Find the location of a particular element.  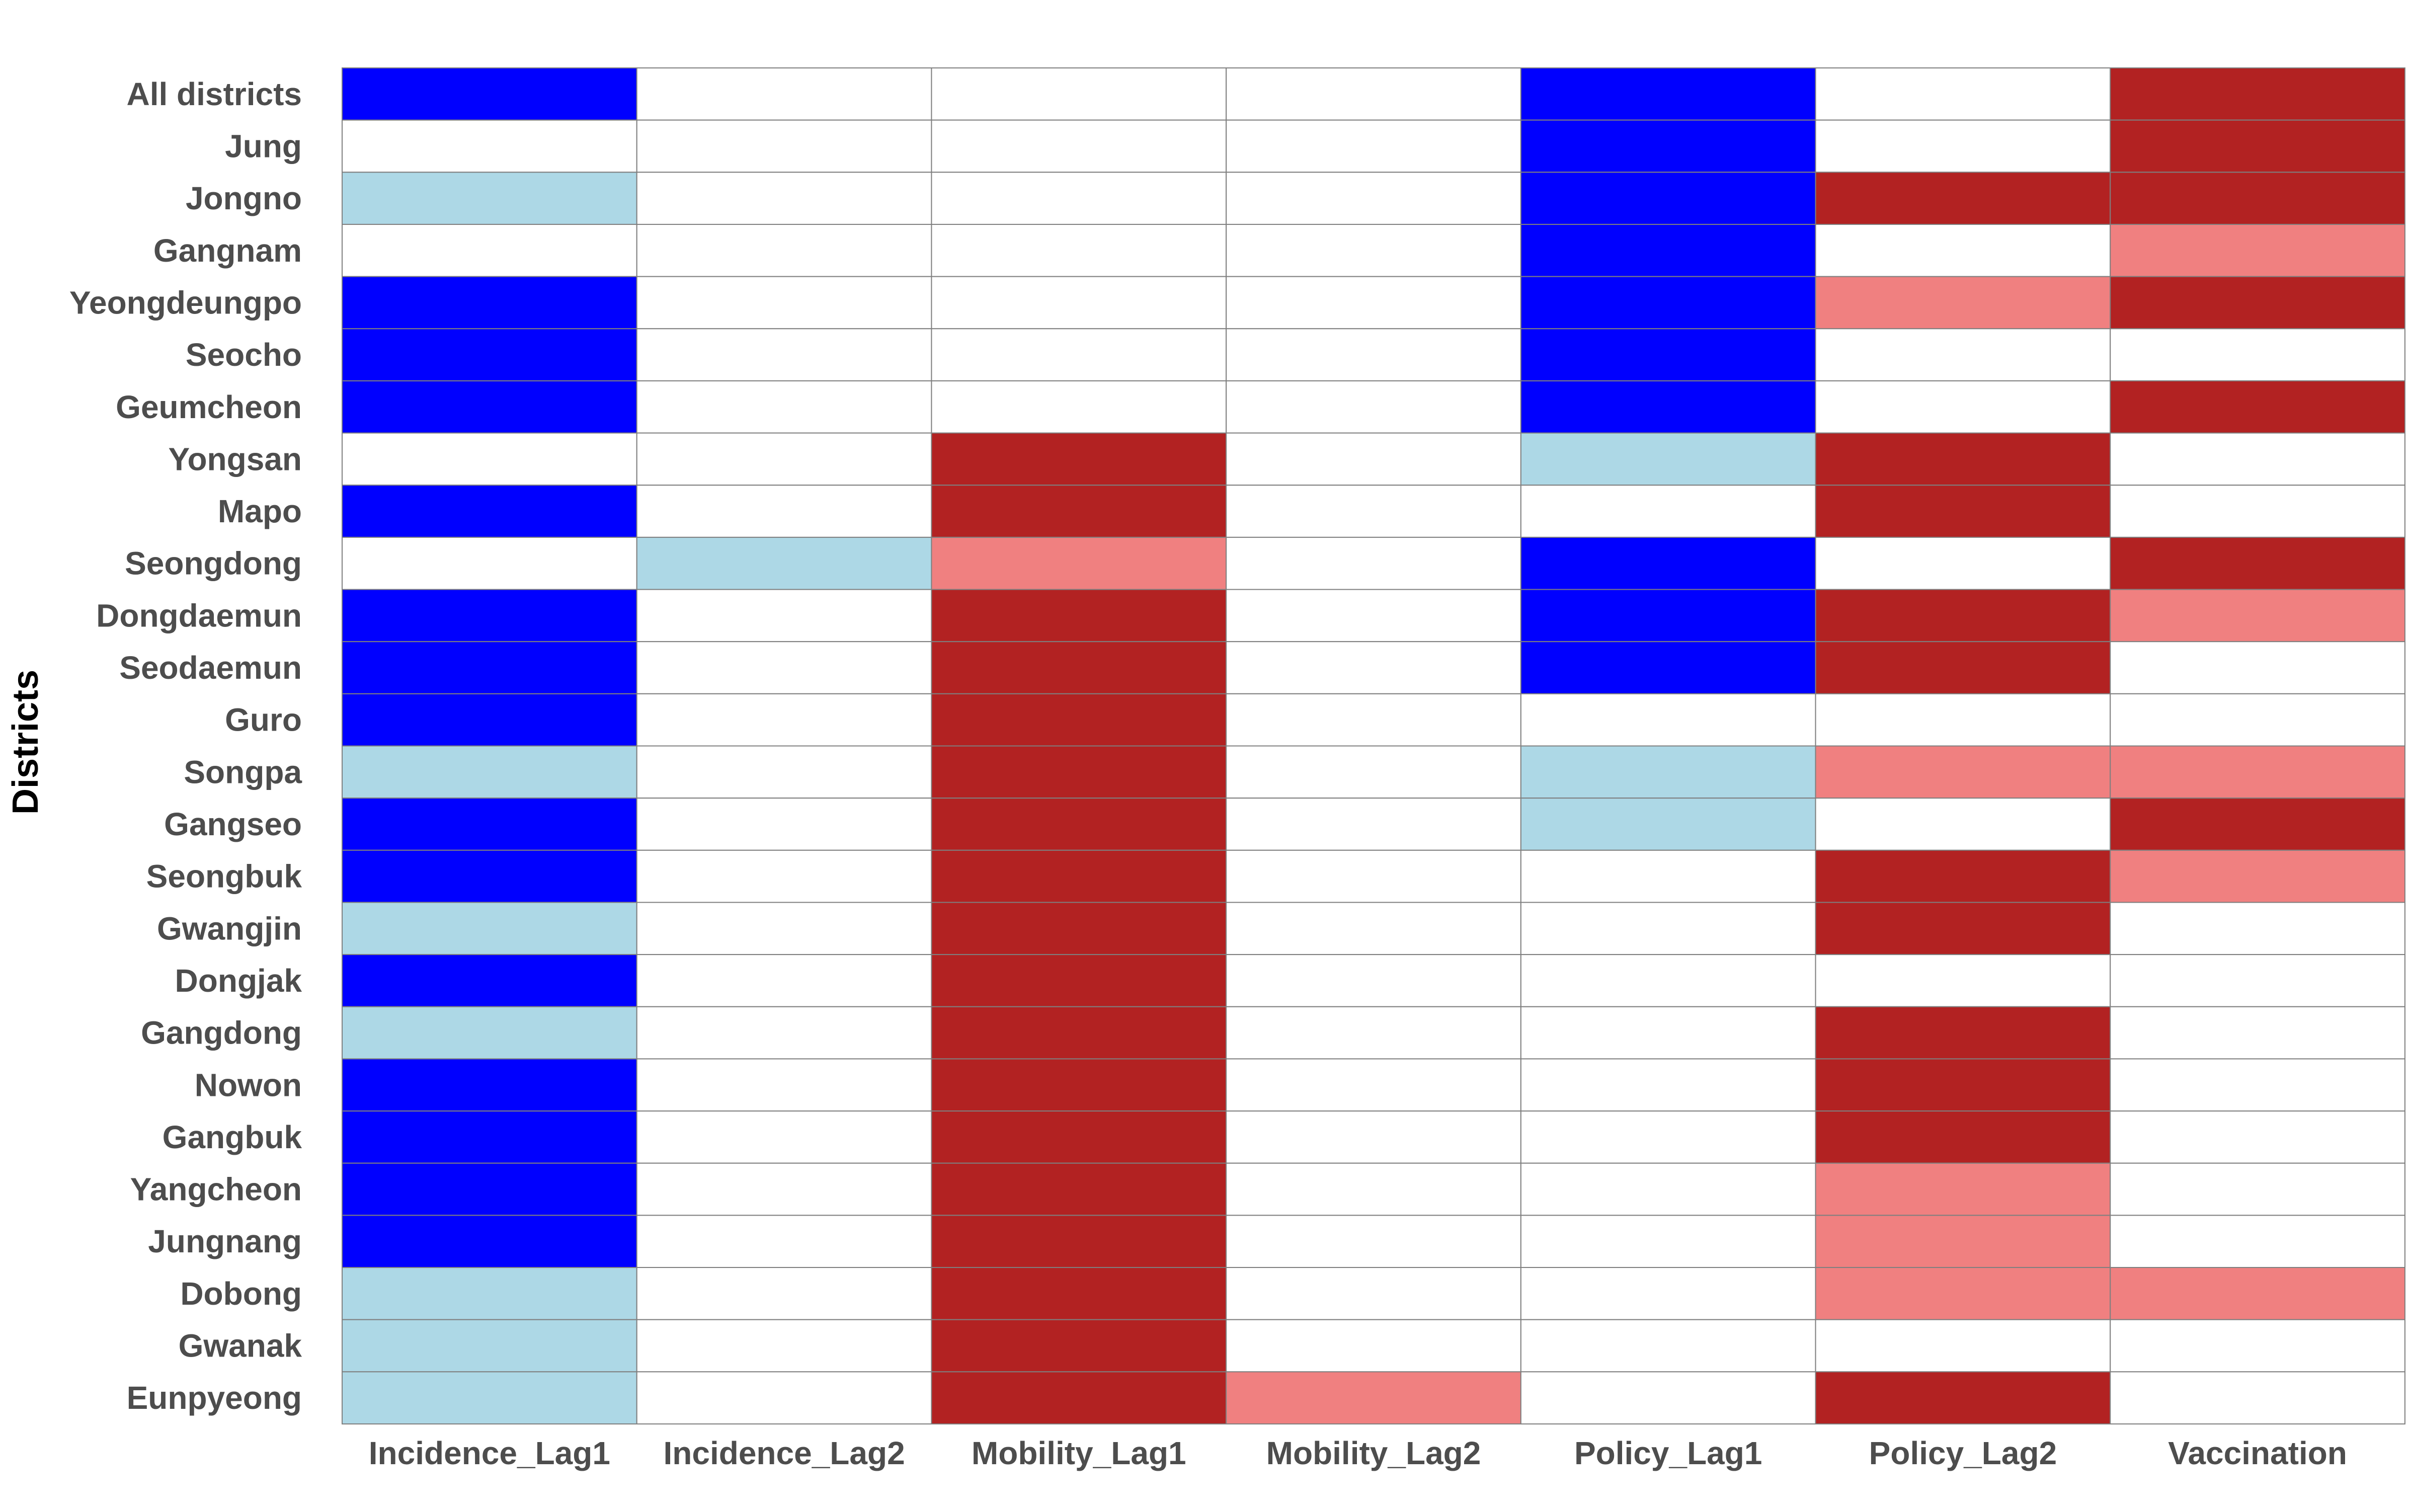

y-tick-label-gangnam: Gangnam is located at coordinates (228, 251).